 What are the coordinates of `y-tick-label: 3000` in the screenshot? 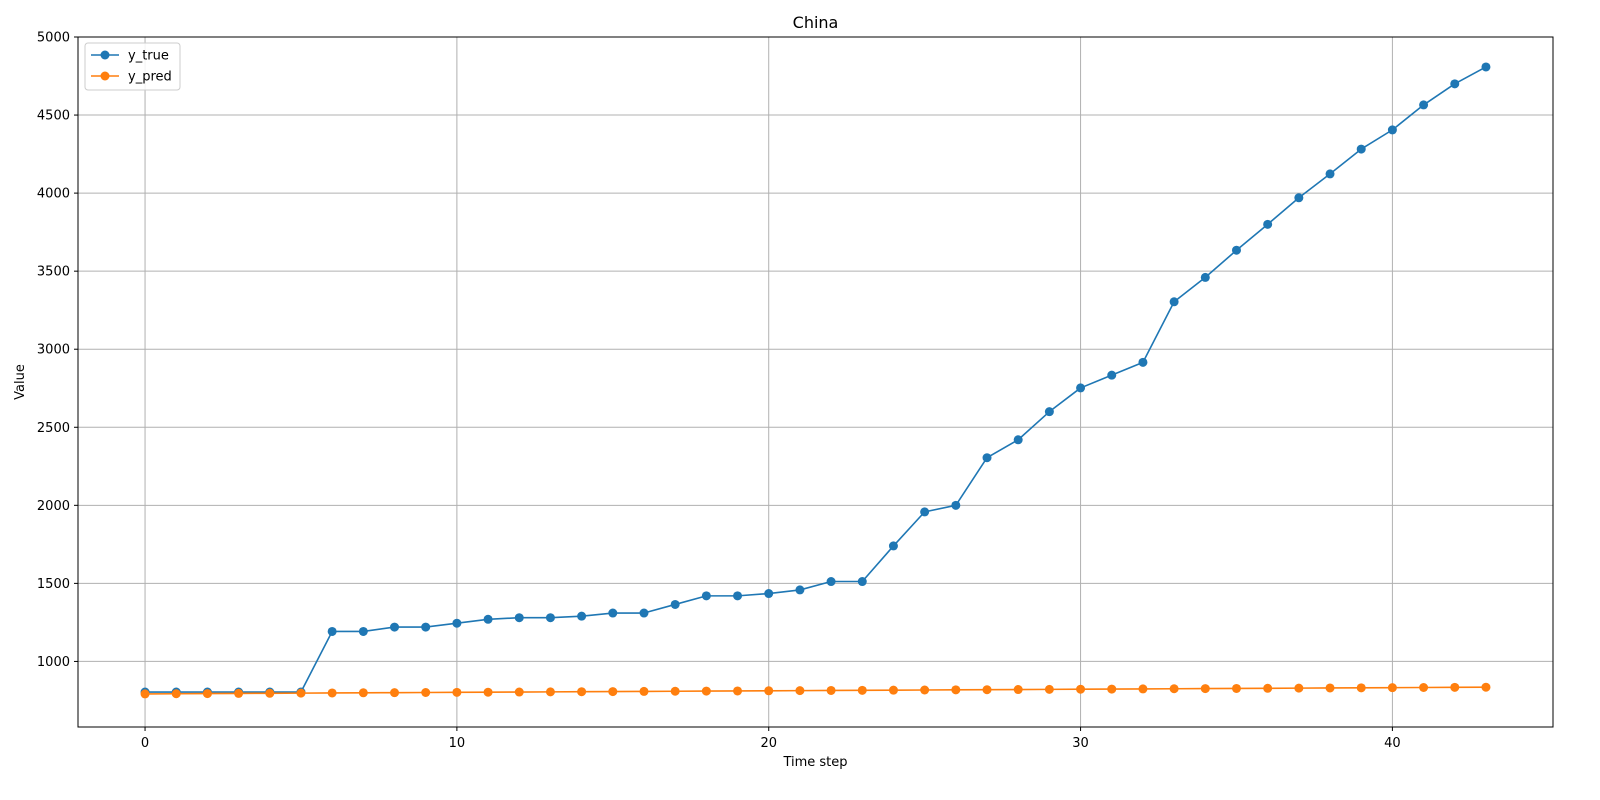 It's located at (53, 350).